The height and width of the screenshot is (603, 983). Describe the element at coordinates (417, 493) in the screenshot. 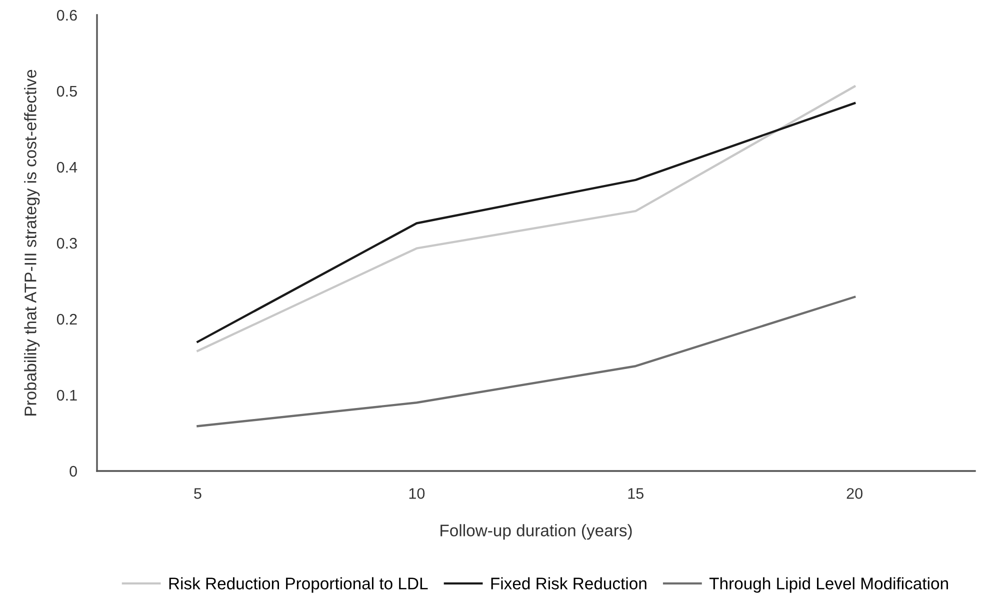

I see `x-tick-label: 10` at that location.